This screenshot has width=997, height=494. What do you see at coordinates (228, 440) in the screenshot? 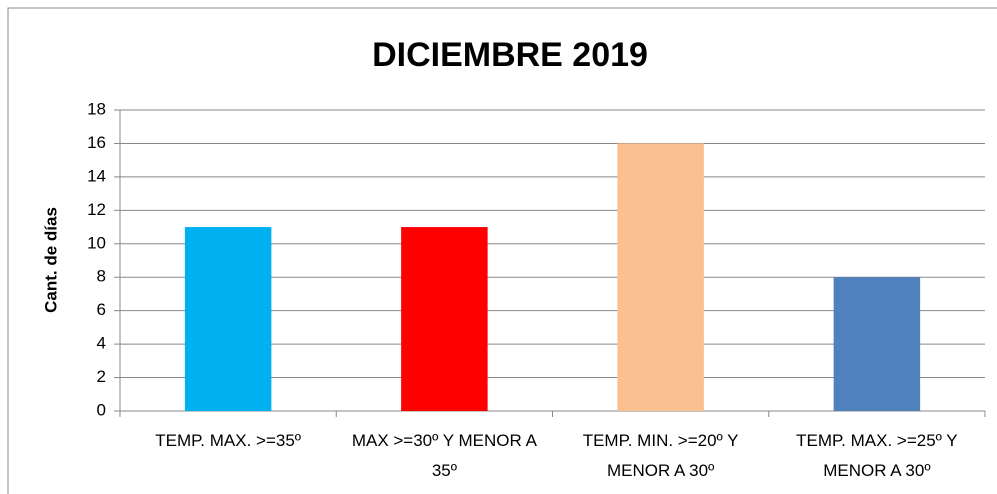
I see `x-tick-label: TEMP. MAX. >=35º` at bounding box center [228, 440].